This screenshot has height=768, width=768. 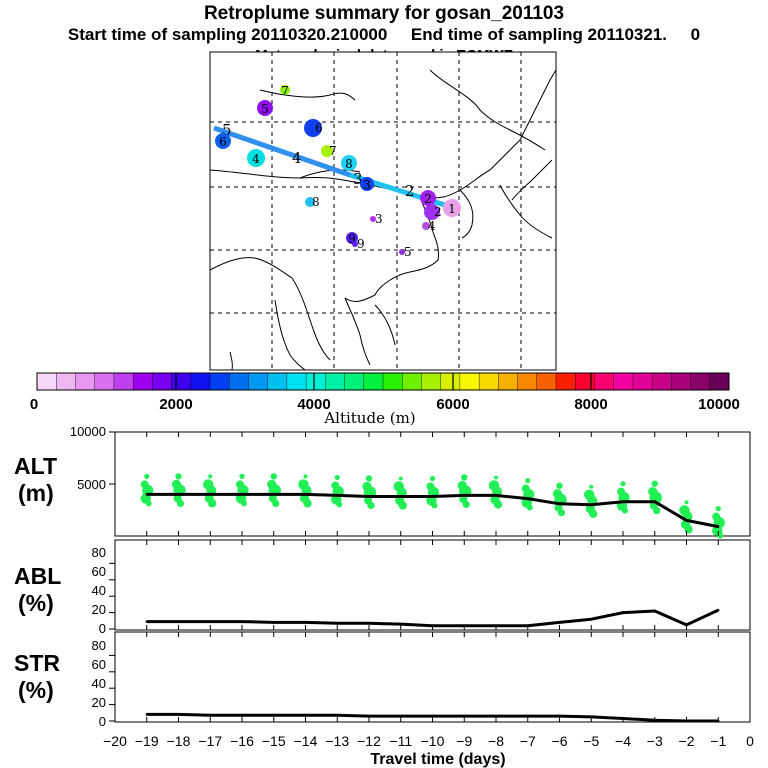 What do you see at coordinates (36, 690) in the screenshot?
I see `str-unit: (%)` at bounding box center [36, 690].